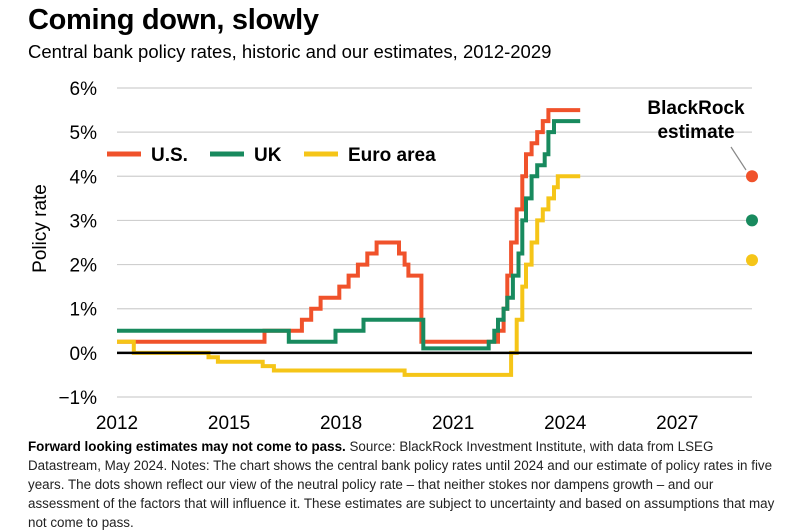 The width and height of the screenshot is (800, 532). Describe the element at coordinates (565, 423) in the screenshot. I see `x-tick-label: 2024` at that location.